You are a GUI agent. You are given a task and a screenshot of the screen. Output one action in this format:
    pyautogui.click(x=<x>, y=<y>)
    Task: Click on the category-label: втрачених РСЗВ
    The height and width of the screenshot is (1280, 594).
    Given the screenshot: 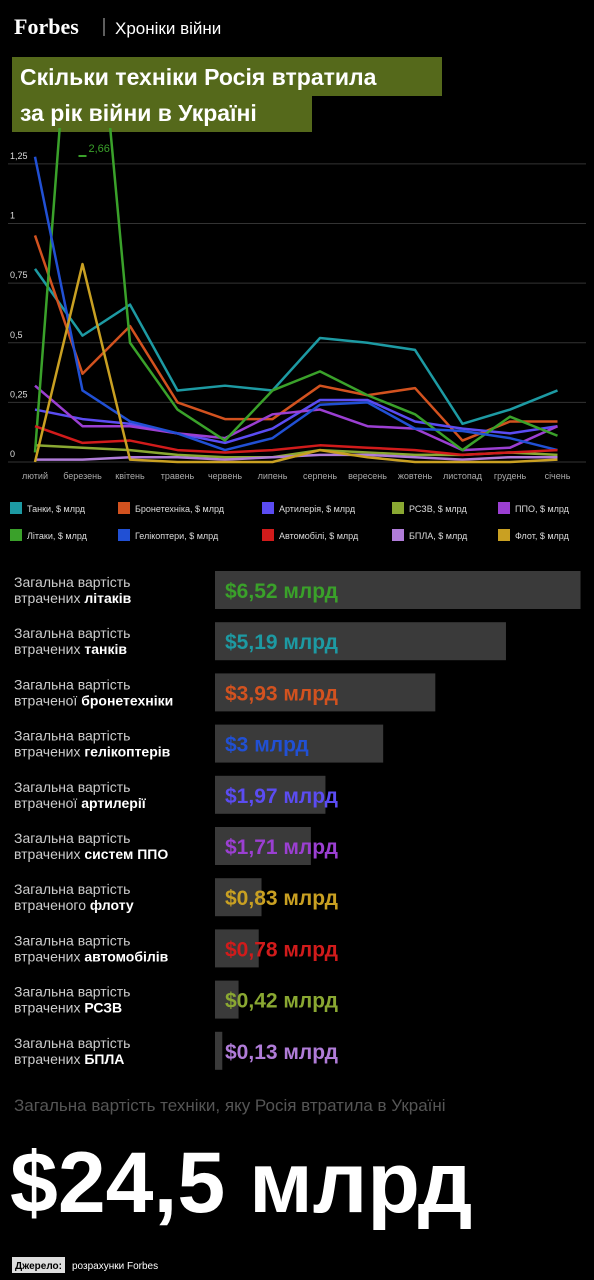 What is the action you would take?
    pyautogui.click(x=68, y=1008)
    